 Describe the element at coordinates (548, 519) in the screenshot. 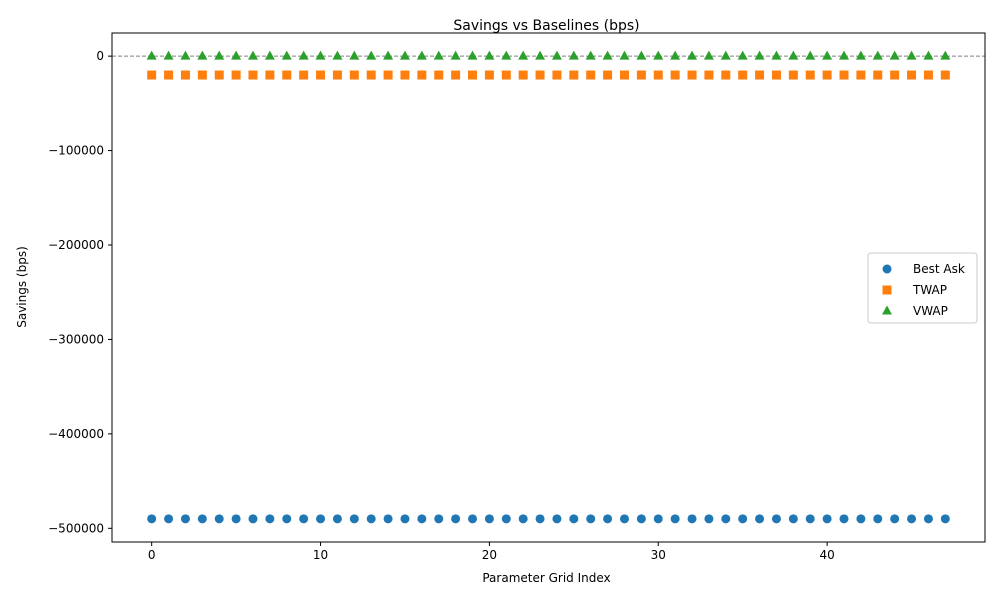

I see `series-best-ask` at that location.